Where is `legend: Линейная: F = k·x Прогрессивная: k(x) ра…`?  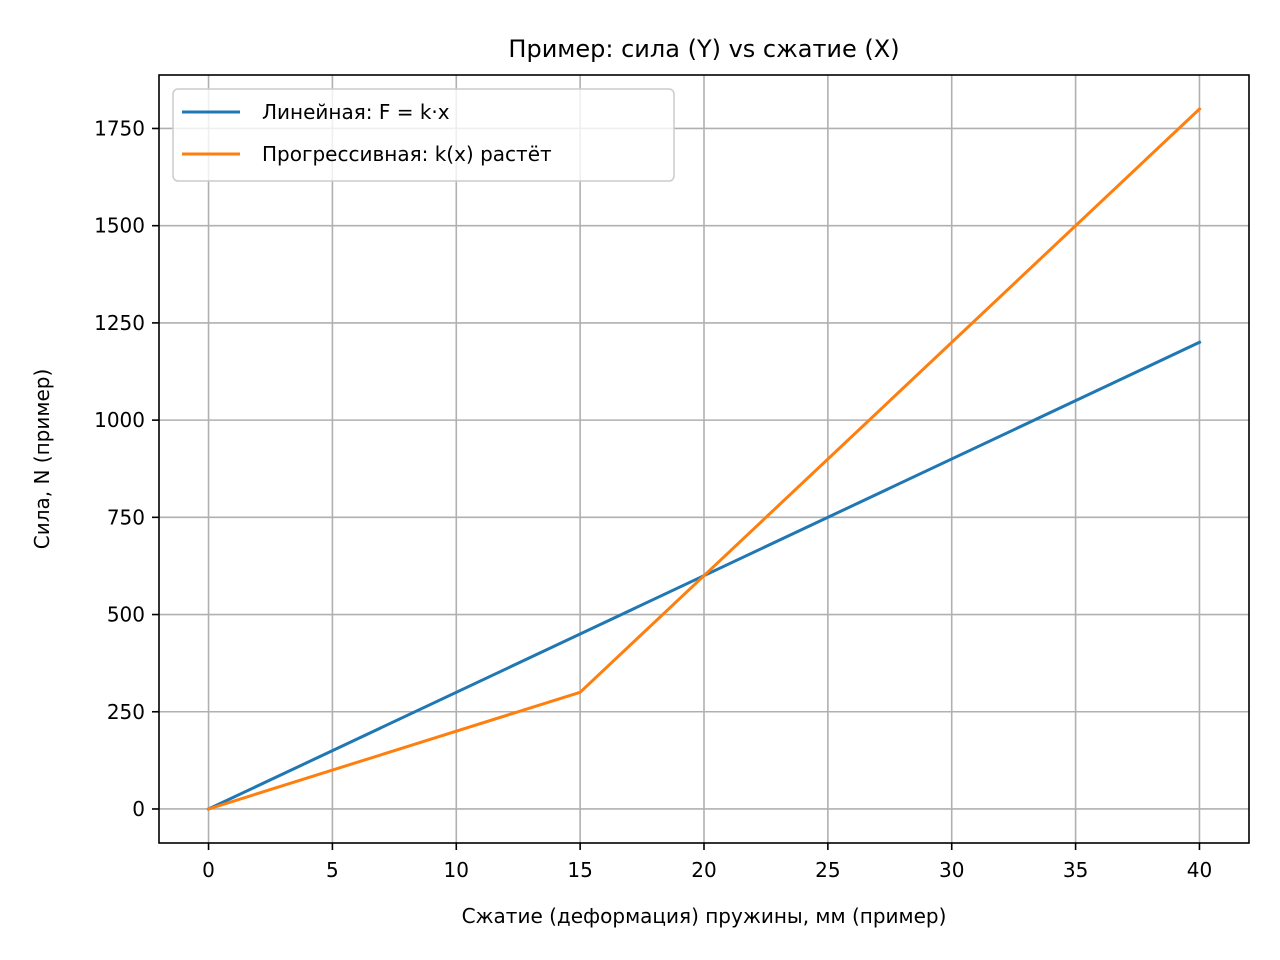 legend: Линейная: F = k·x Прогрессивная: k(x) ра… is located at coordinates (423, 135).